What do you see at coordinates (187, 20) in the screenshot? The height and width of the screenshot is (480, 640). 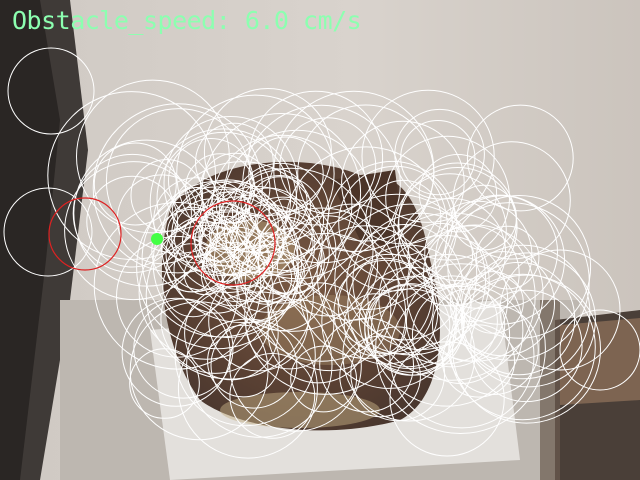 I see `obstacle-speed-label: Obstacle_speed: 6.0 cm/s` at bounding box center [187, 20].